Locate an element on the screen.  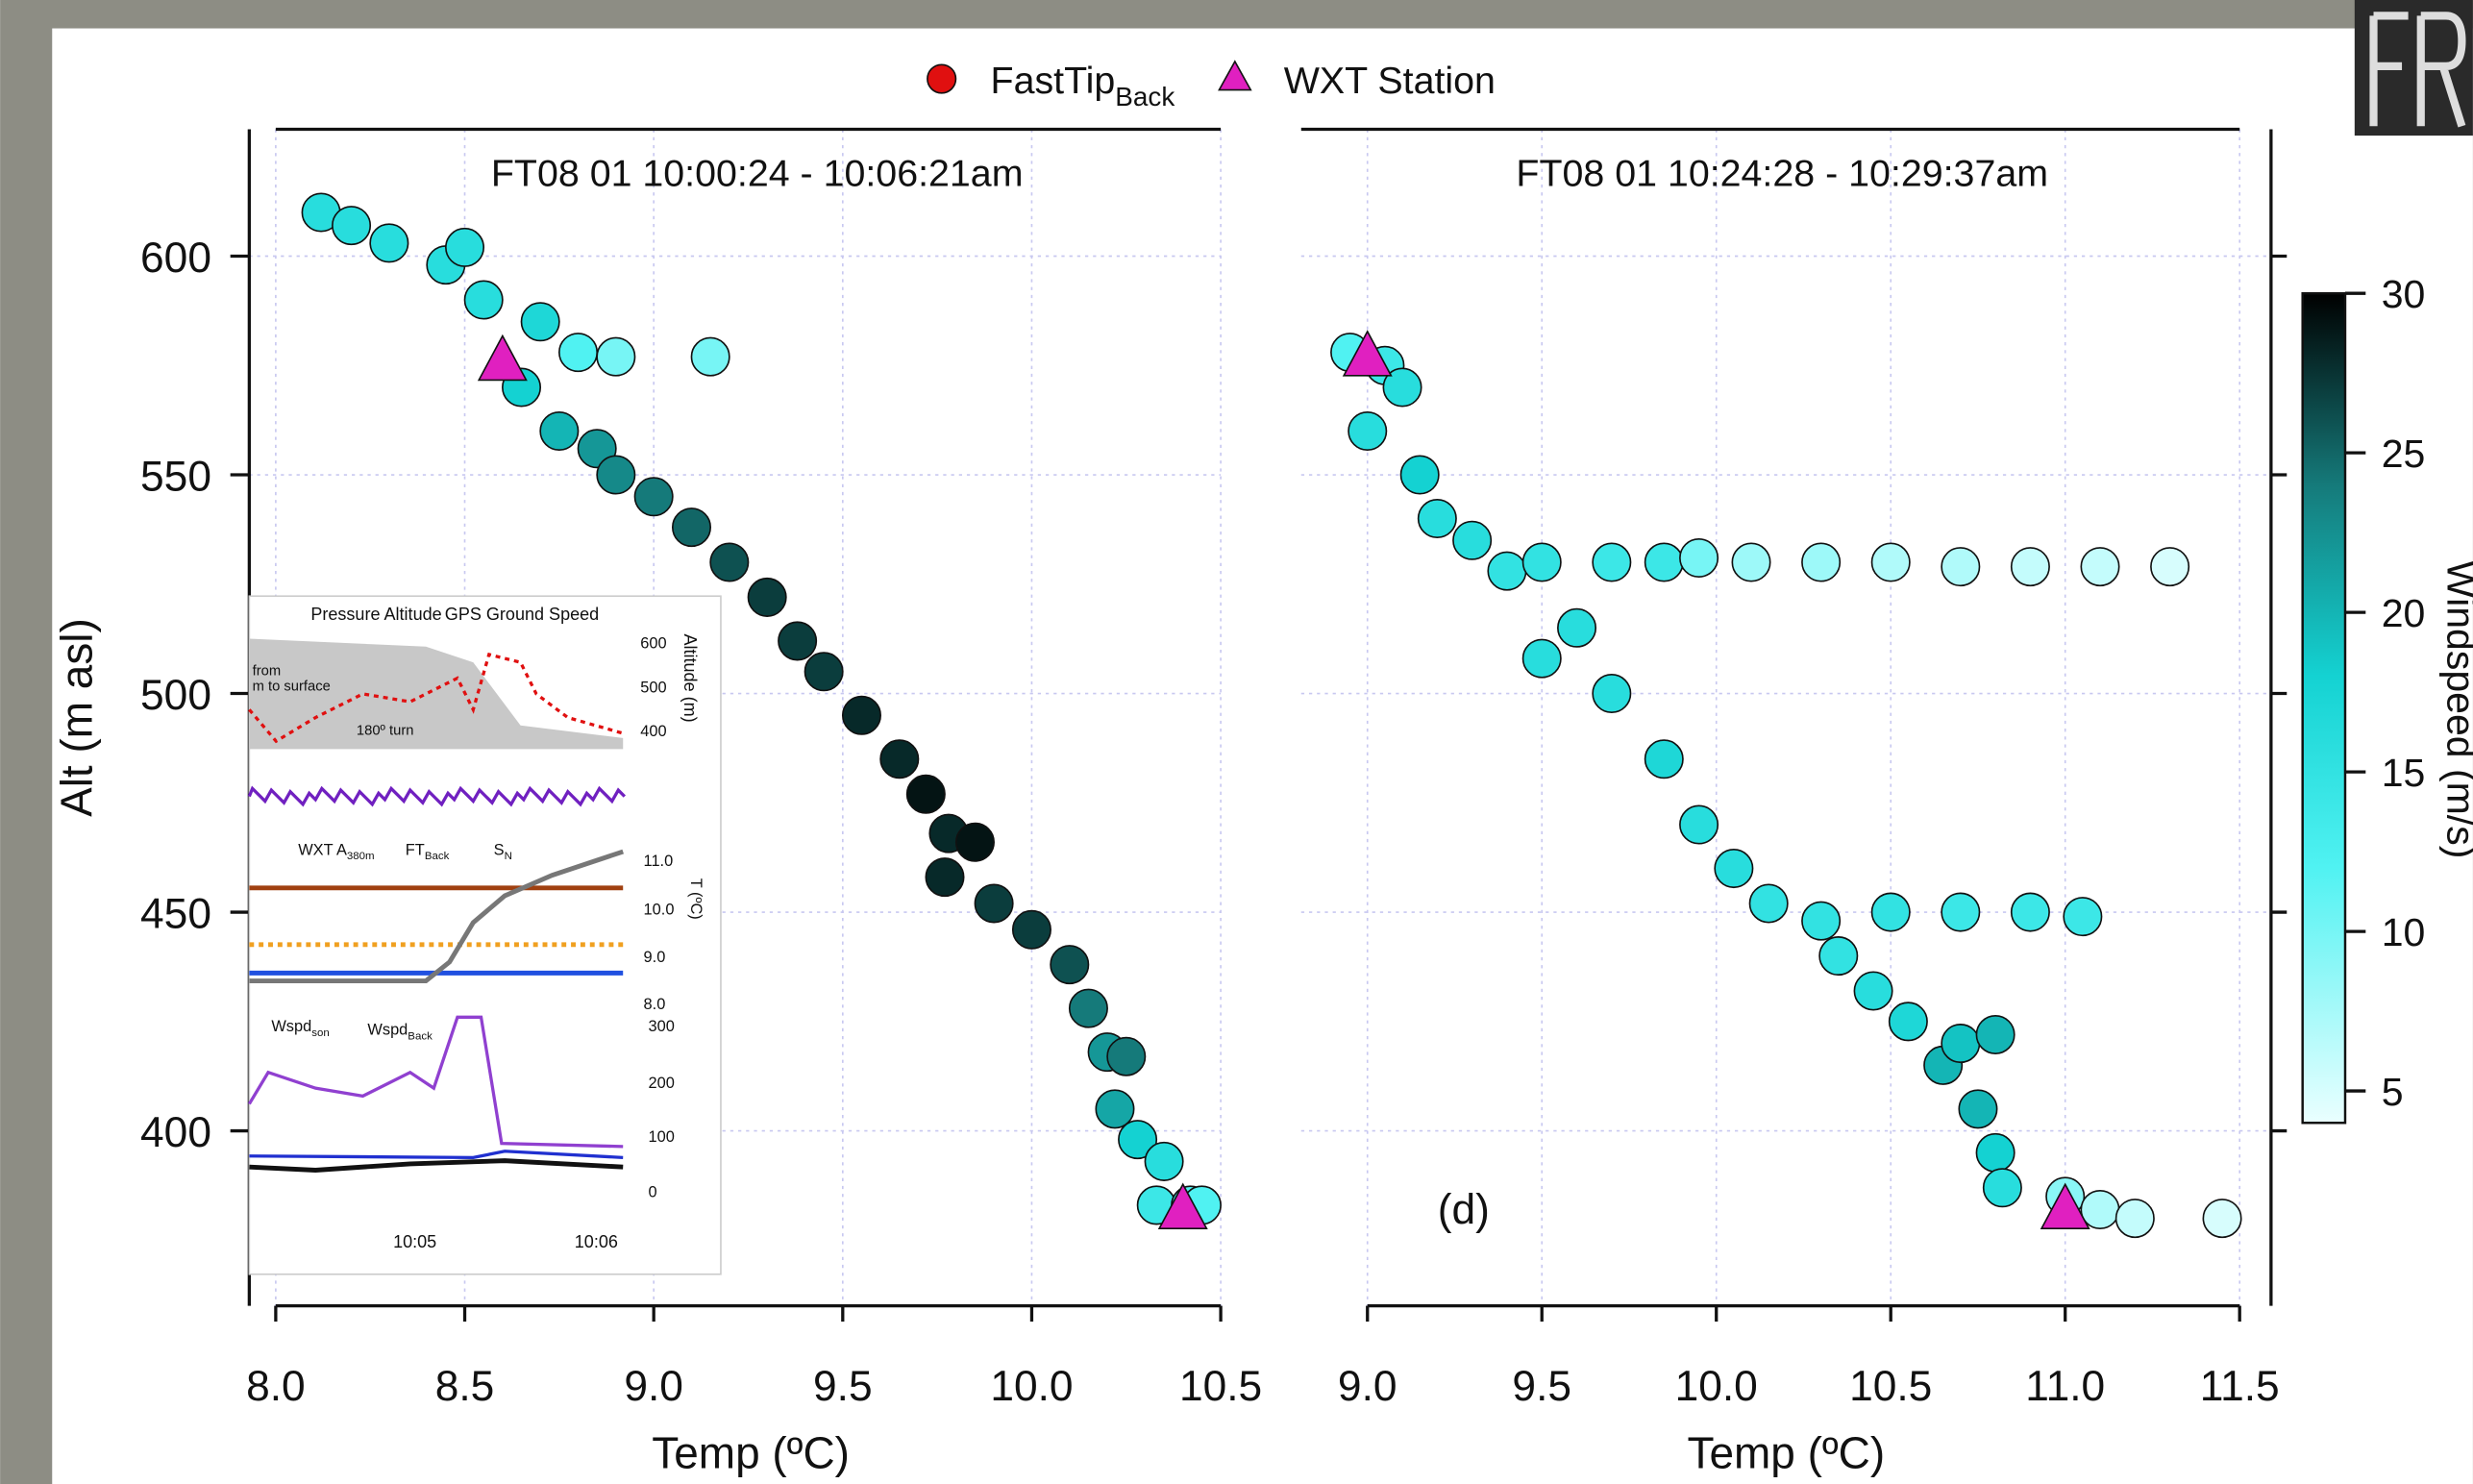
colorbar-tick-label: 25 is located at coordinates (2404, 454).